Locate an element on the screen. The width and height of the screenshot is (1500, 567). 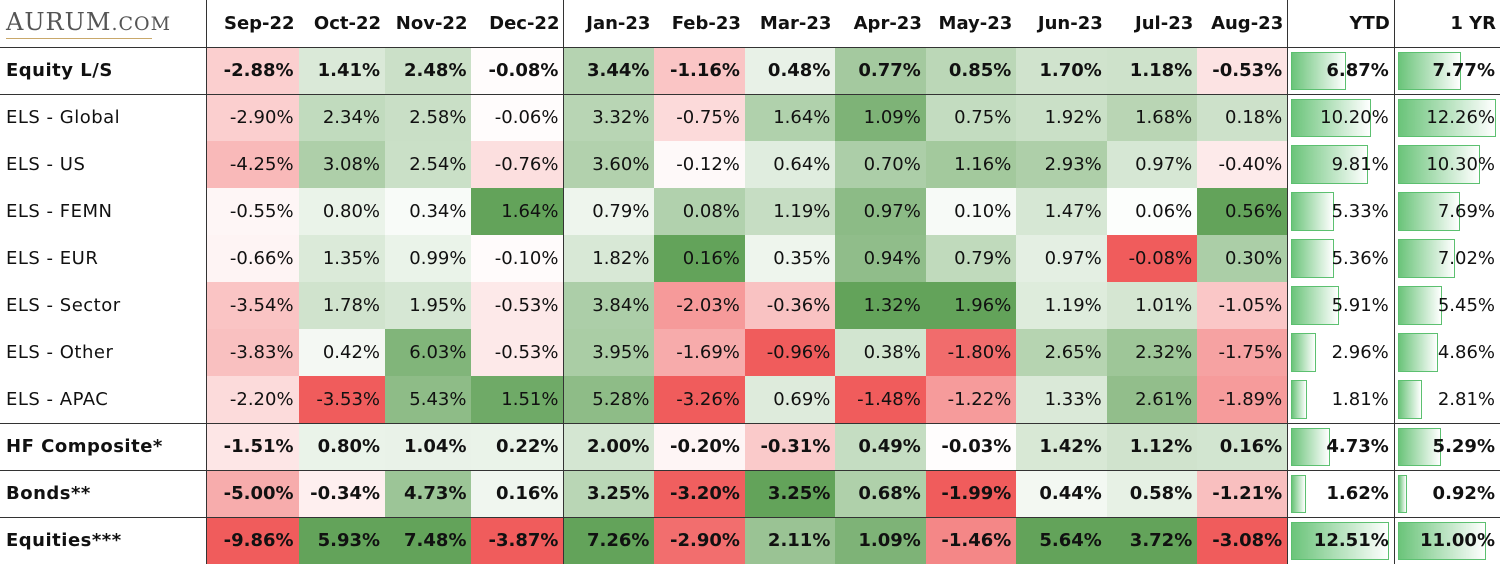
return-cell: 1.32% is located at coordinates (880, 305).